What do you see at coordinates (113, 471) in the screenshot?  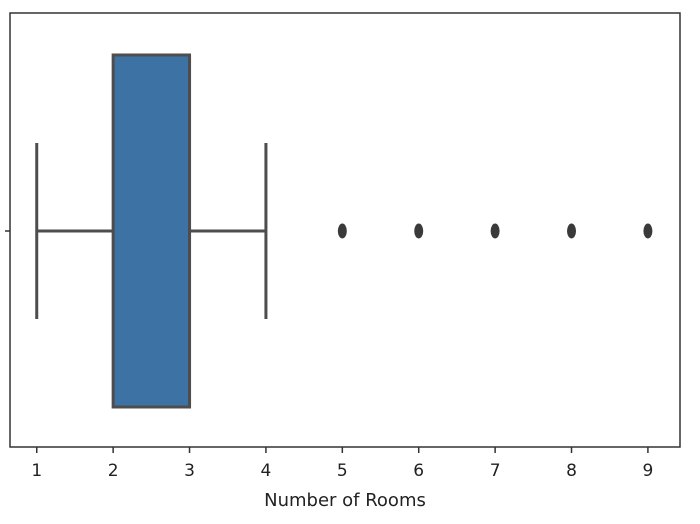 I see `x-tick-label: 2` at bounding box center [113, 471].